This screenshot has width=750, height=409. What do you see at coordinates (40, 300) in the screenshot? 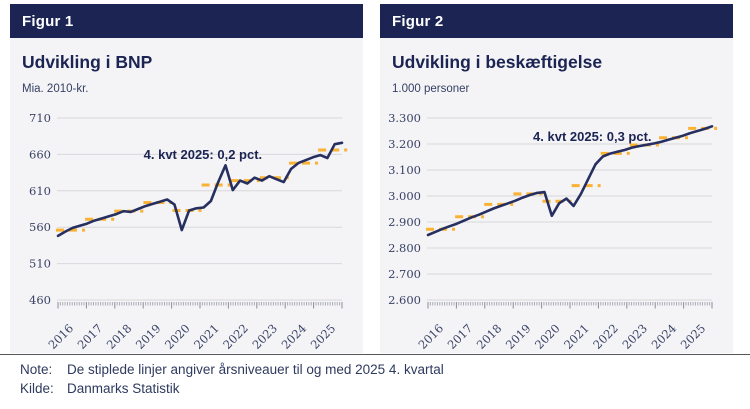
I see `y-tick-label: 460` at bounding box center [40, 300].